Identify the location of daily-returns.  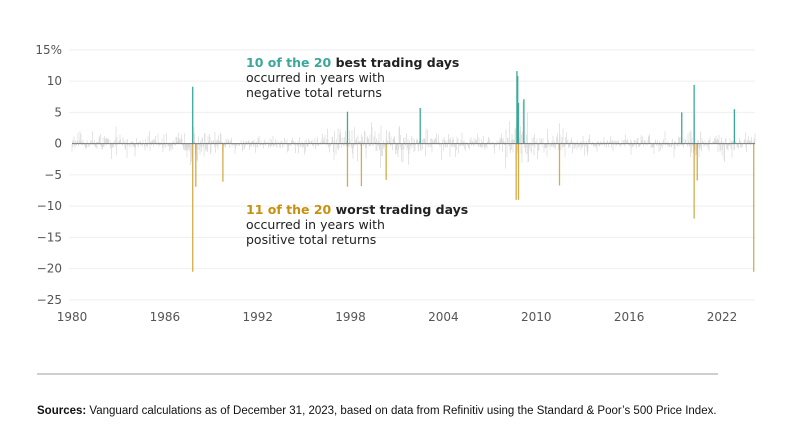
(413, 135).